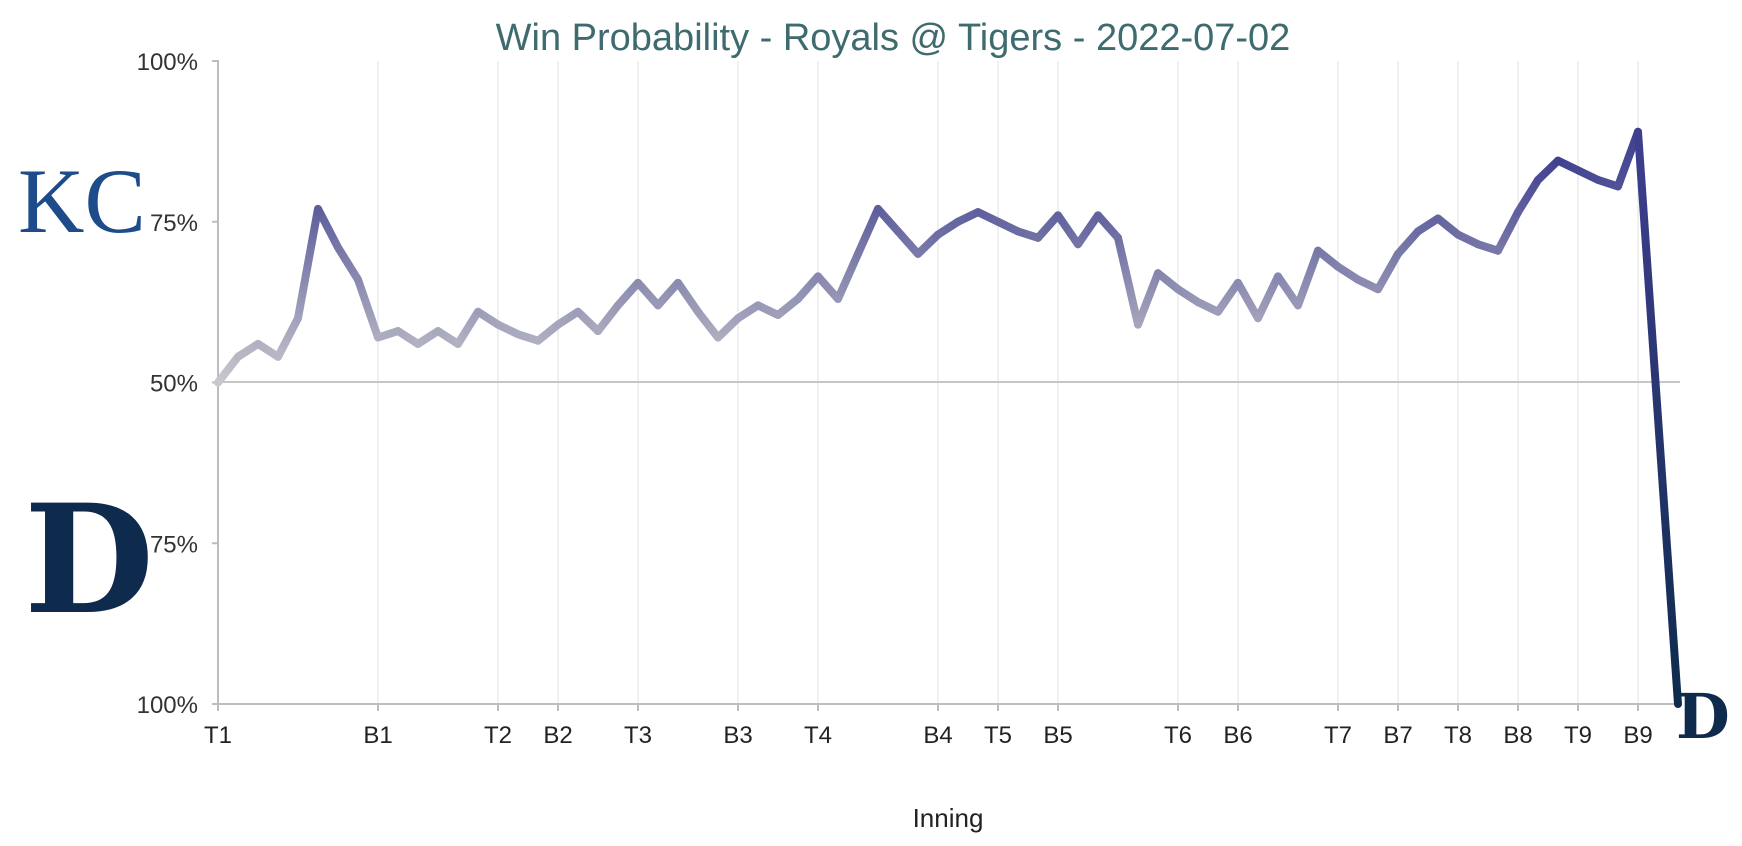 This screenshot has width=1742, height=846. What do you see at coordinates (937, 735) in the screenshot?
I see `x-tick-label: B4` at bounding box center [937, 735].